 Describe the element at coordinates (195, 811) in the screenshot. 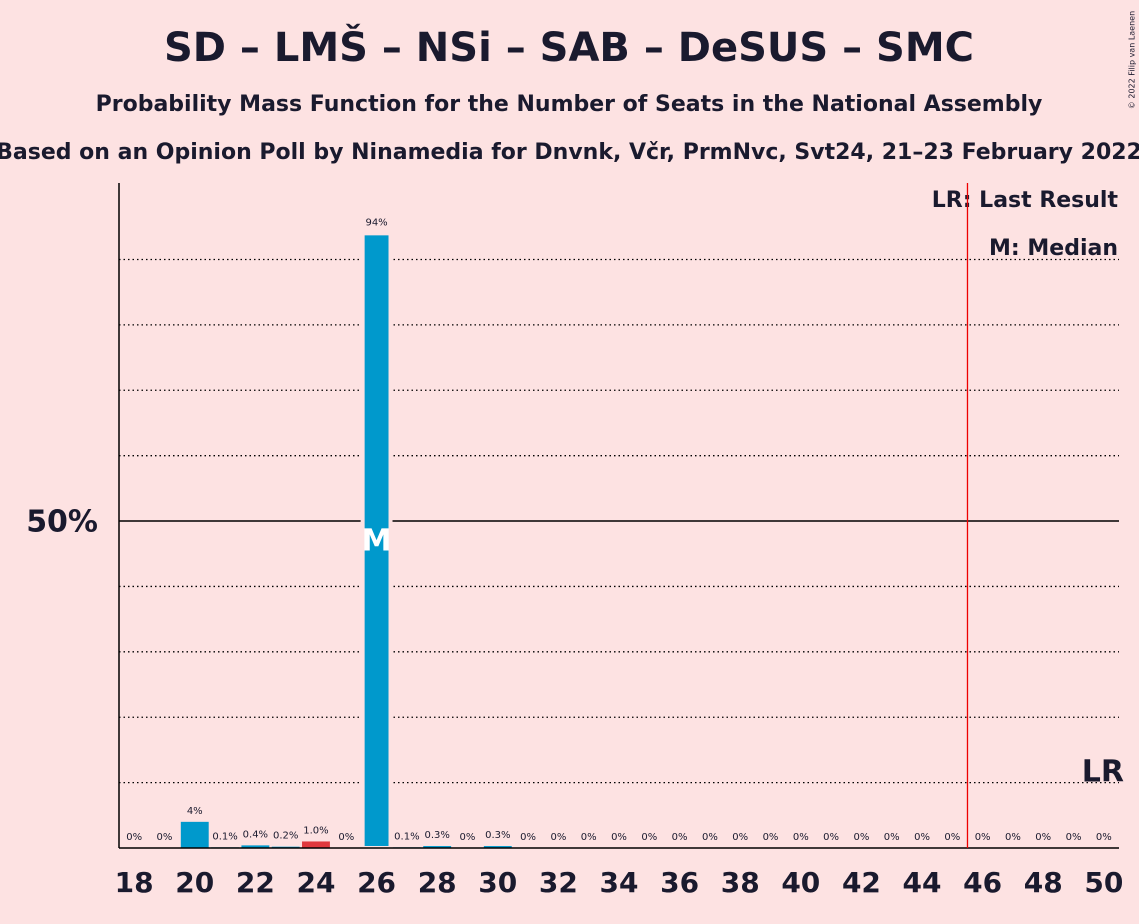

I see `value-label: 4%` at that location.